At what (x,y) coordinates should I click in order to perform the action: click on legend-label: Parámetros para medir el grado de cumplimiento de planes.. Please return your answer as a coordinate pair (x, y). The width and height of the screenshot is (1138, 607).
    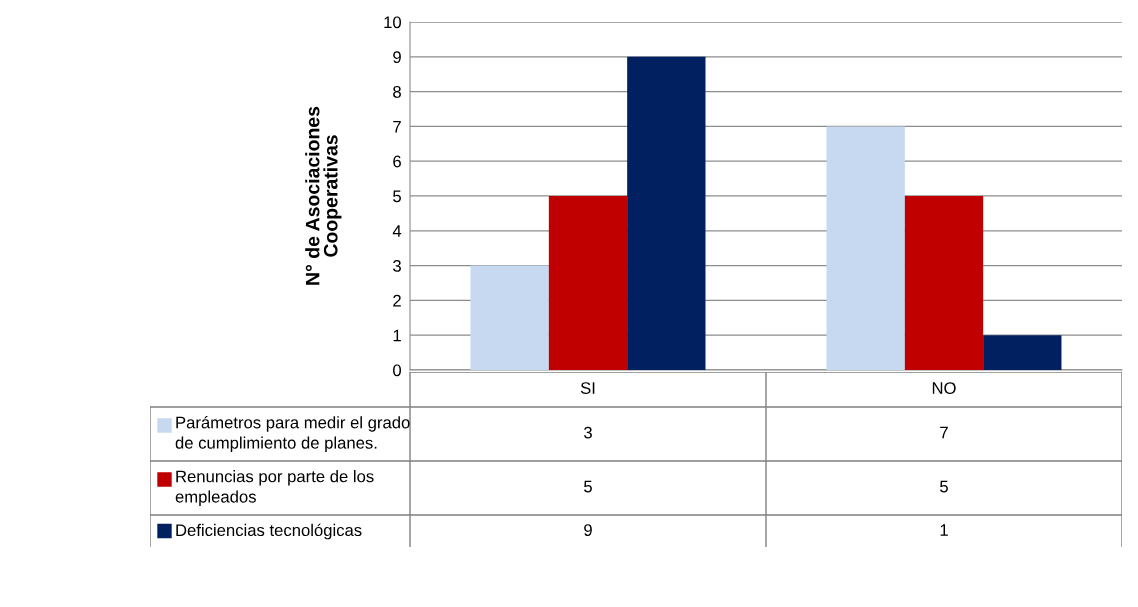
    Looking at the image, I should click on (292, 434).